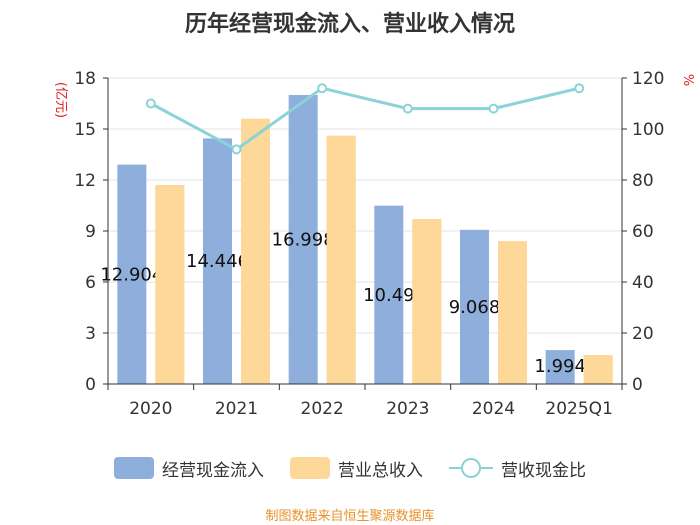 The image size is (700, 525). Describe the element at coordinates (350, 516) in the screenshot. I see `source-note: 制图数据来自恒生聚源数据库` at that location.